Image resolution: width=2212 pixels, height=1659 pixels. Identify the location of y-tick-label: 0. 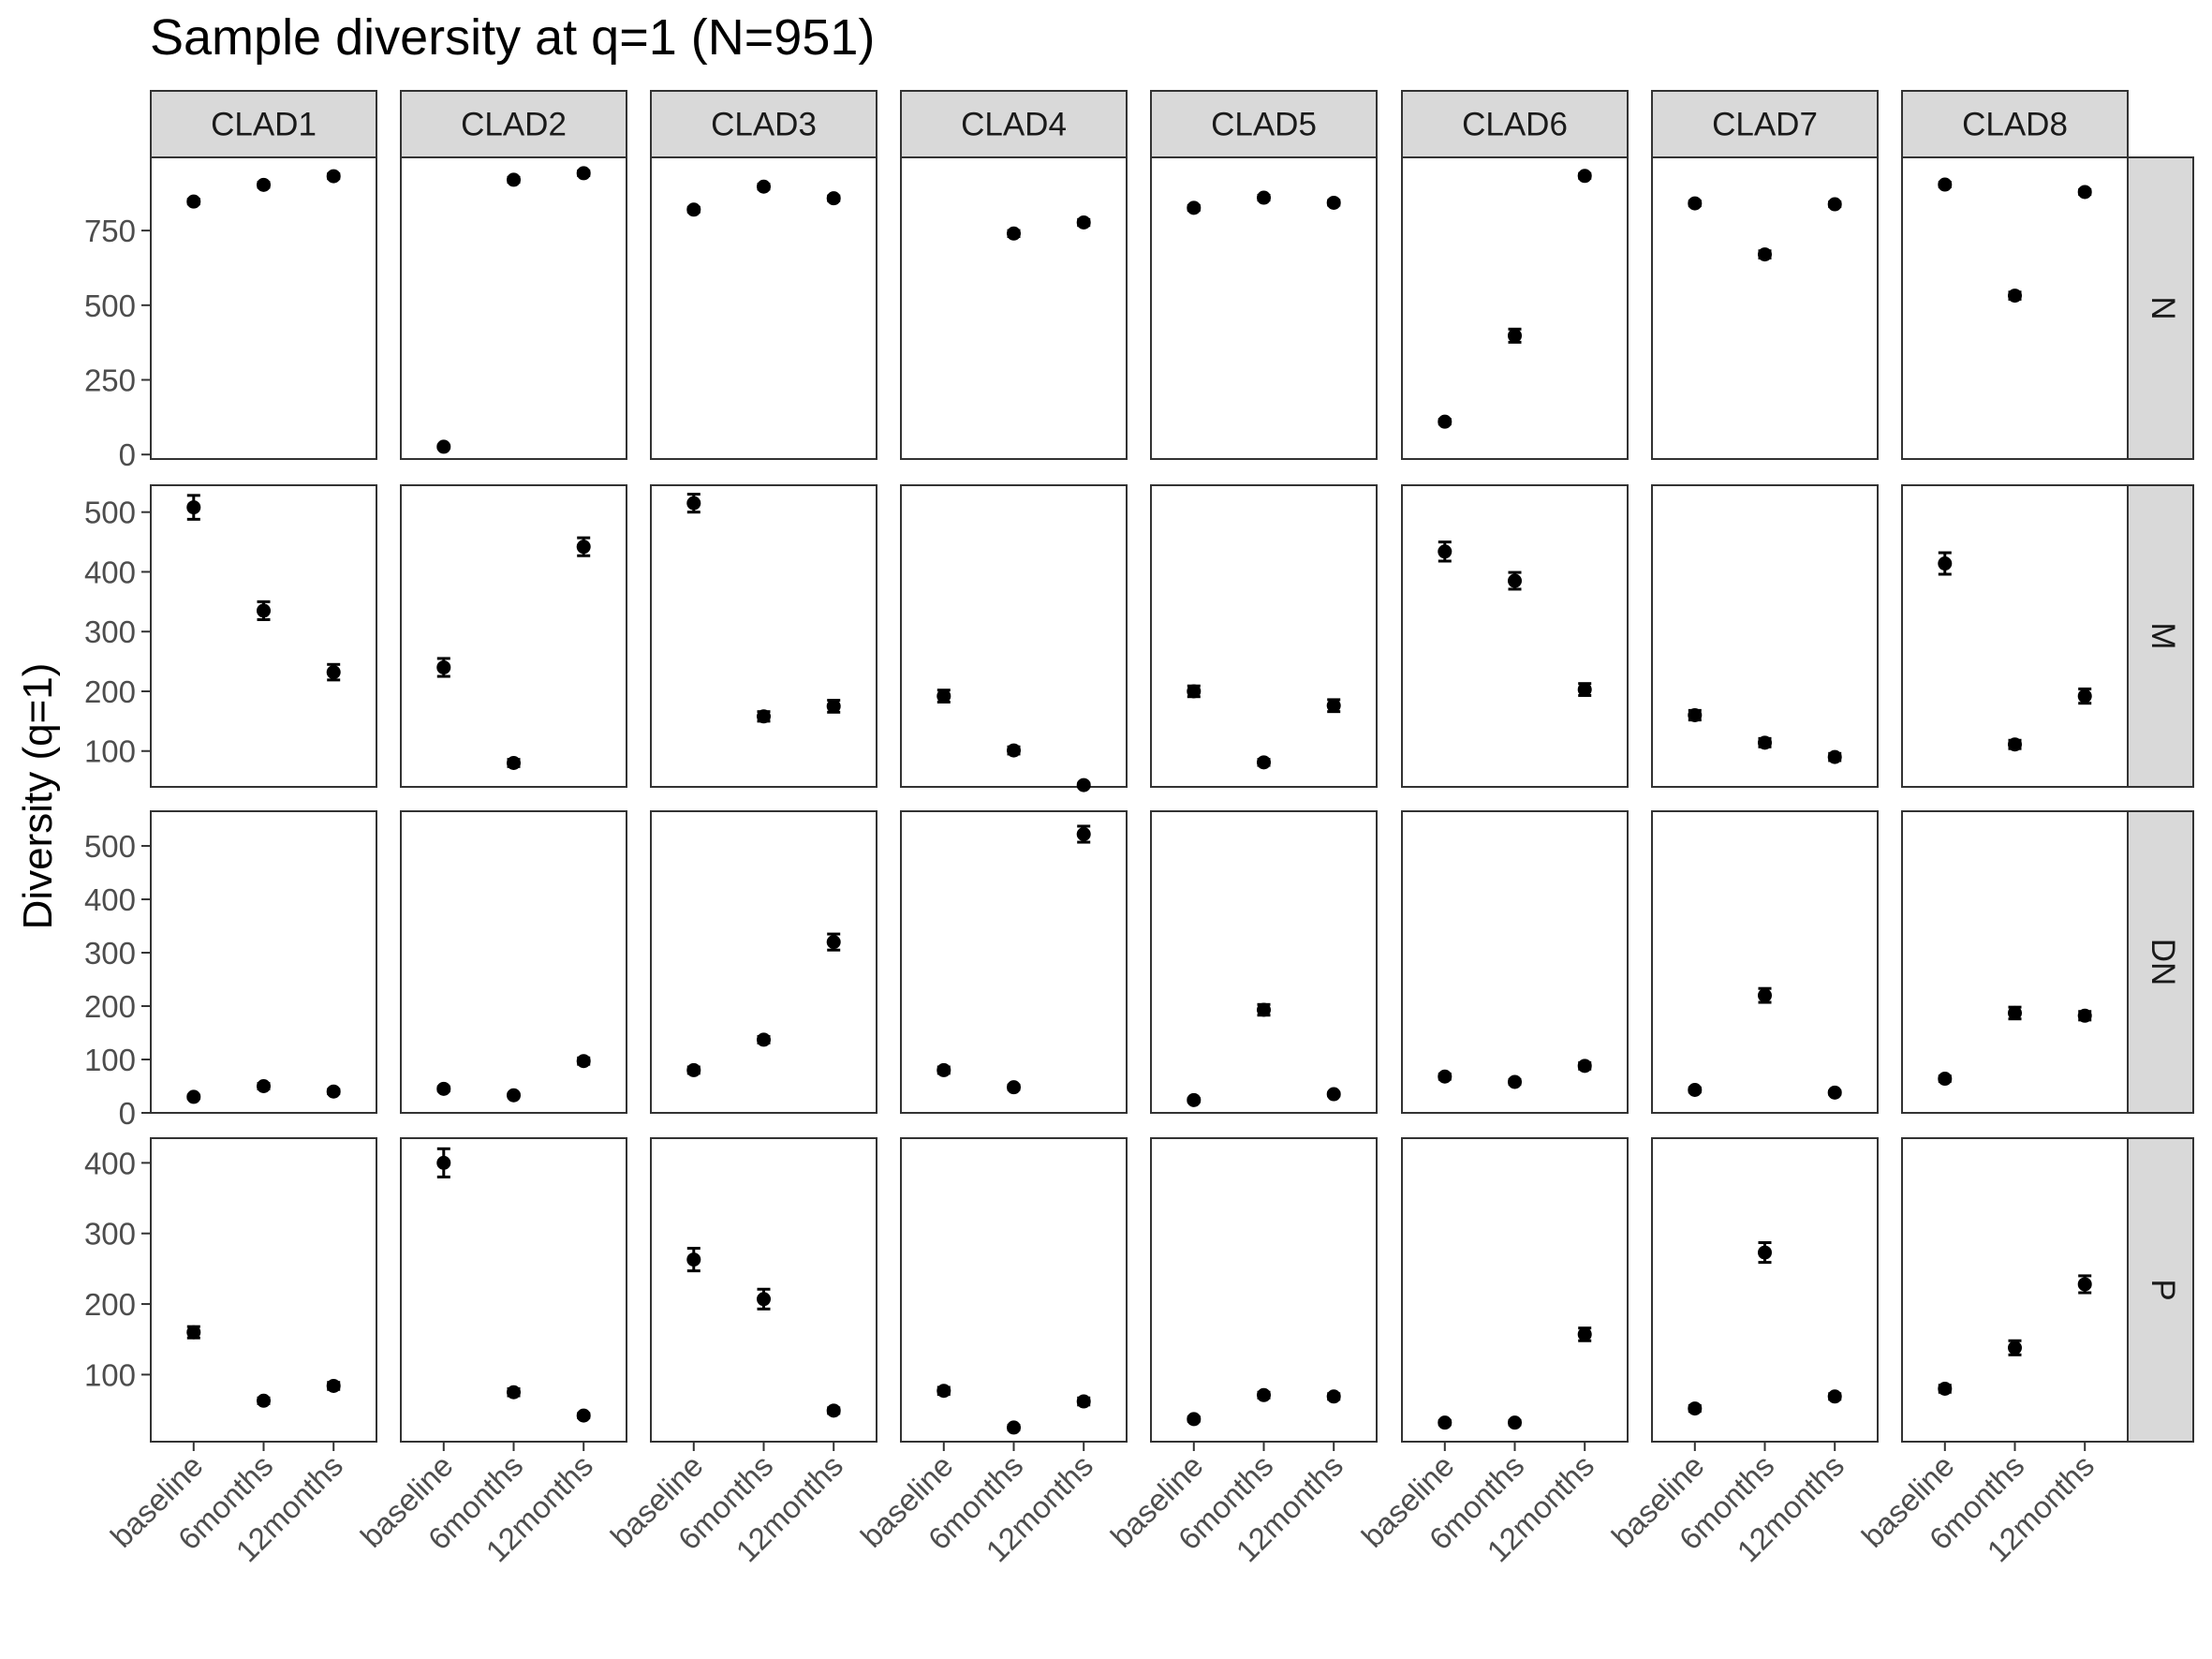
(128, 1113).